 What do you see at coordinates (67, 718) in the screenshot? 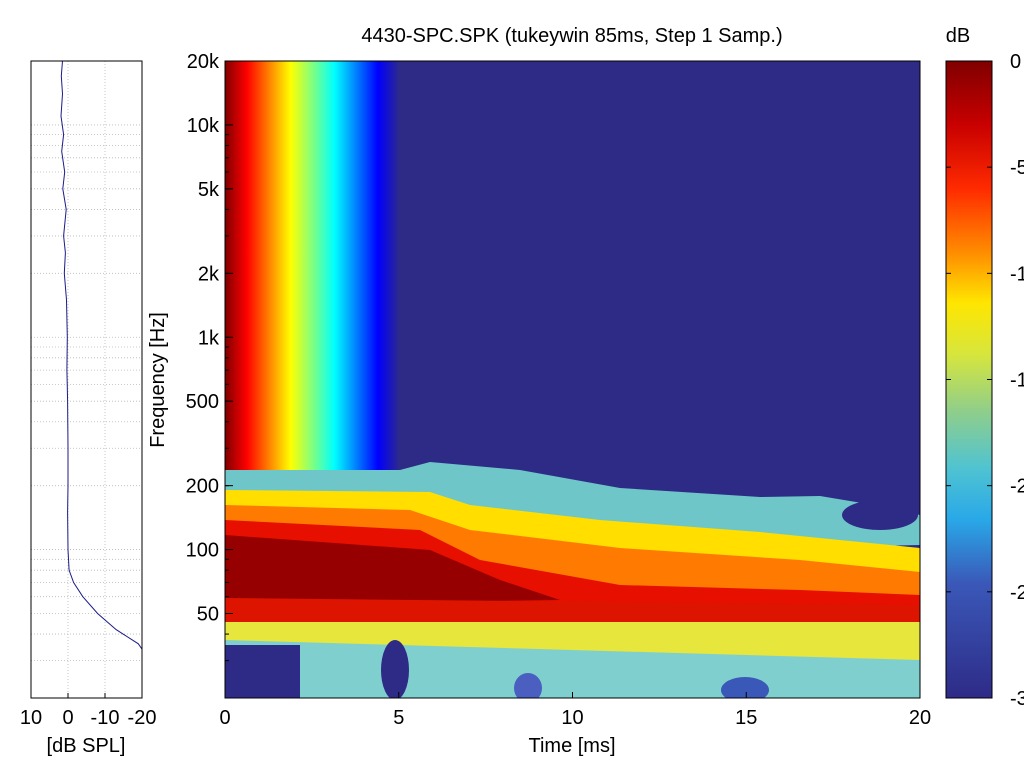
I see `fr-x-tick-label: 0` at bounding box center [67, 718].